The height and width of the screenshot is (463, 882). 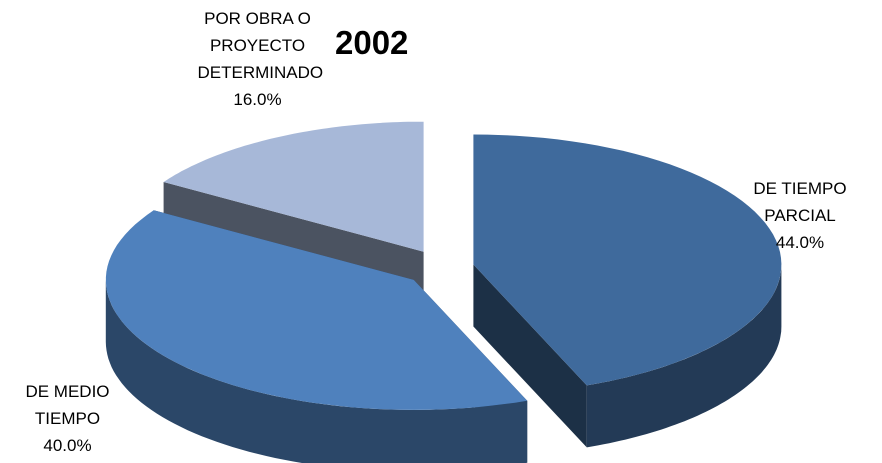 What do you see at coordinates (67, 405) in the screenshot?
I see `category-label: DE MEDIO TIEMPO` at bounding box center [67, 405].